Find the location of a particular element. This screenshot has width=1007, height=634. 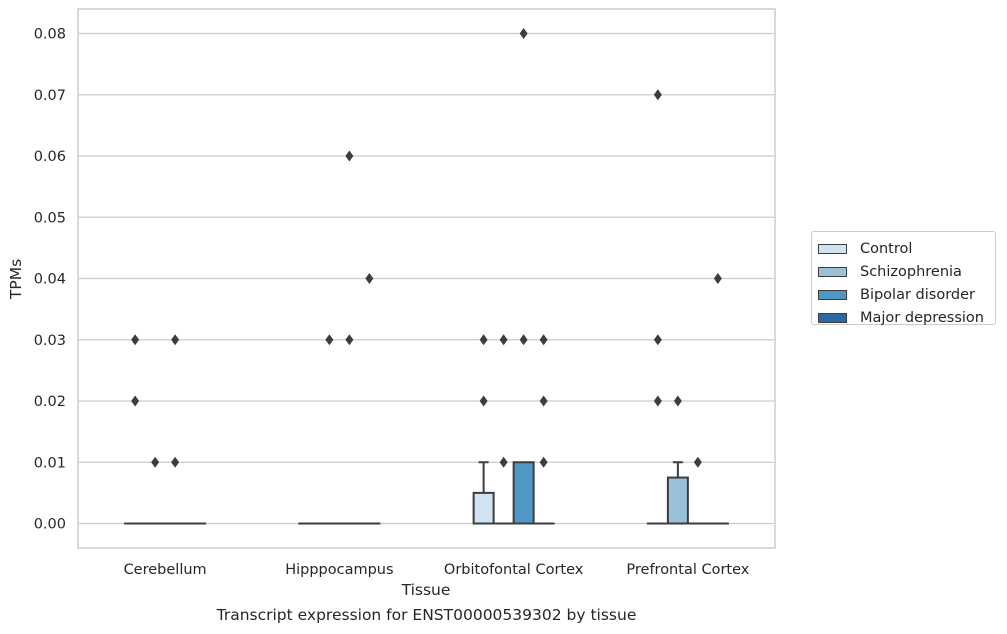

y-tick-label: 0.05 is located at coordinates (50, 218).